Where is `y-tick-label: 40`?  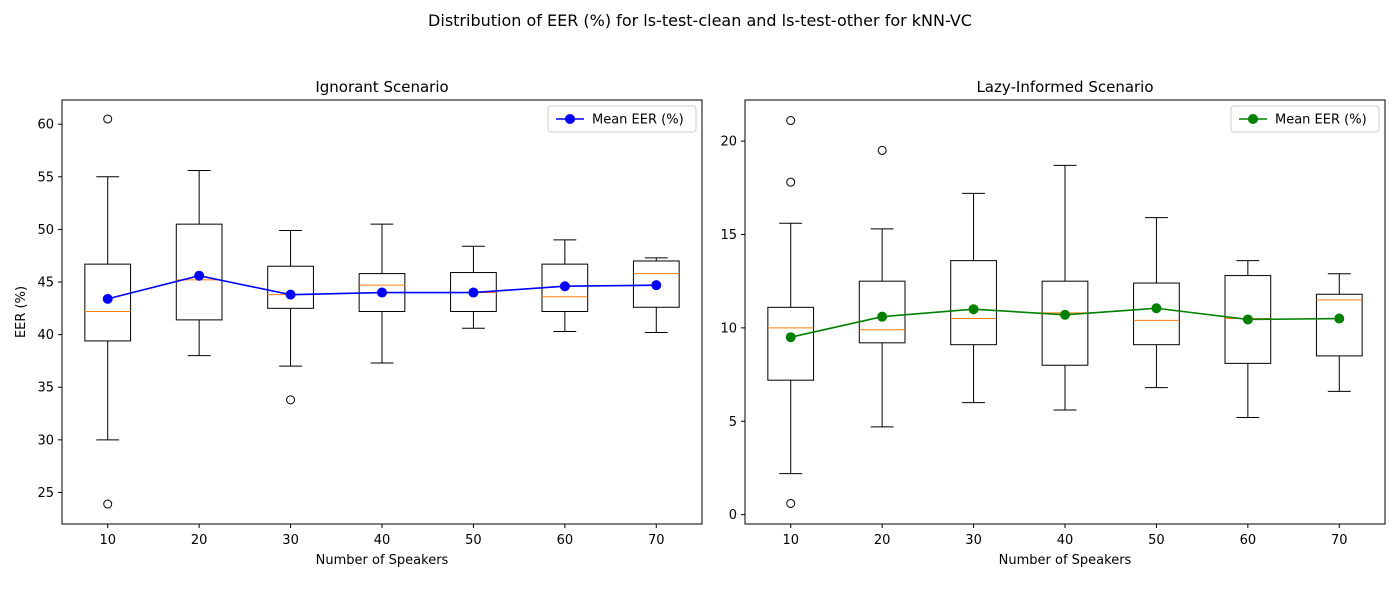
y-tick-label: 40 is located at coordinates (45, 335).